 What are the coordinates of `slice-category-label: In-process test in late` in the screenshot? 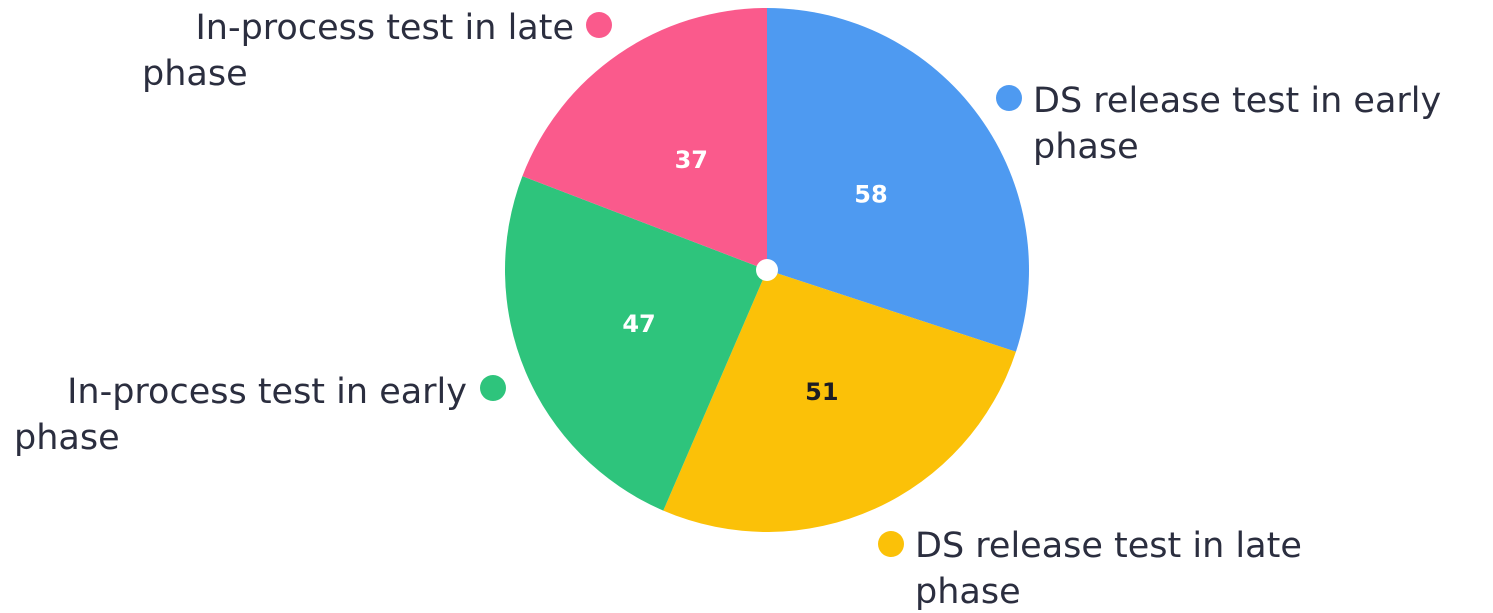 It's located at (384, 28).